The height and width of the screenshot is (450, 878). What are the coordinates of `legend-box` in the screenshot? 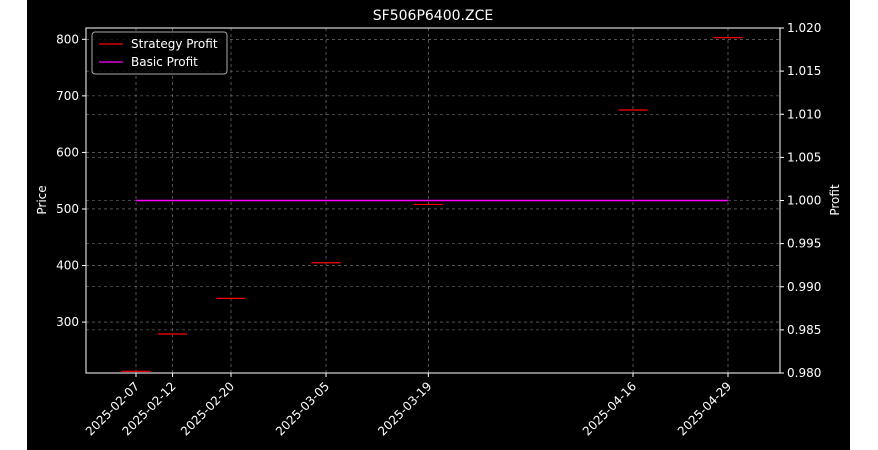 It's located at (159, 53).